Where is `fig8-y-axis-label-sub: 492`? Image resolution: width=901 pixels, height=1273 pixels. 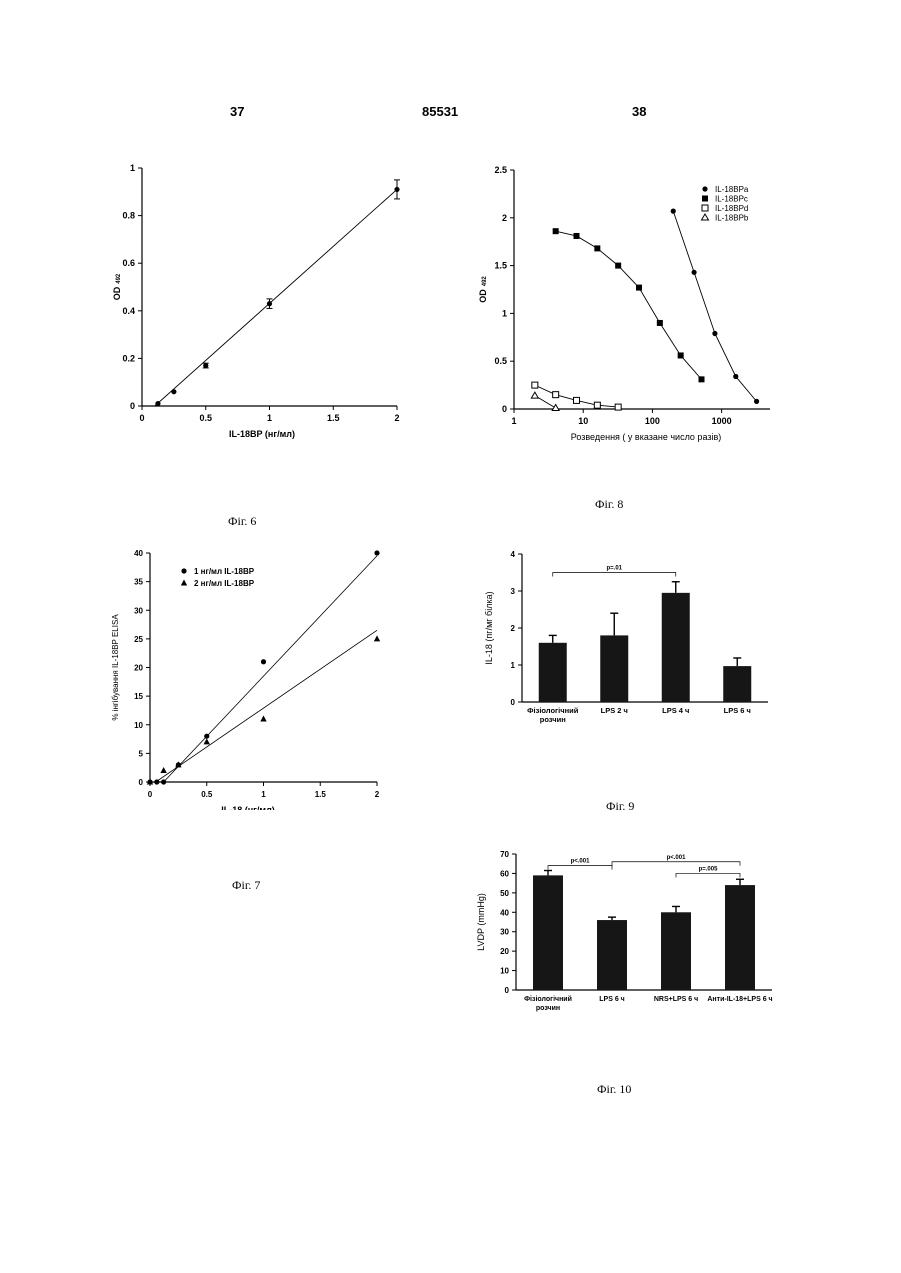
fig8-y-axis-label-sub: 492 is located at coordinates (485, 281).